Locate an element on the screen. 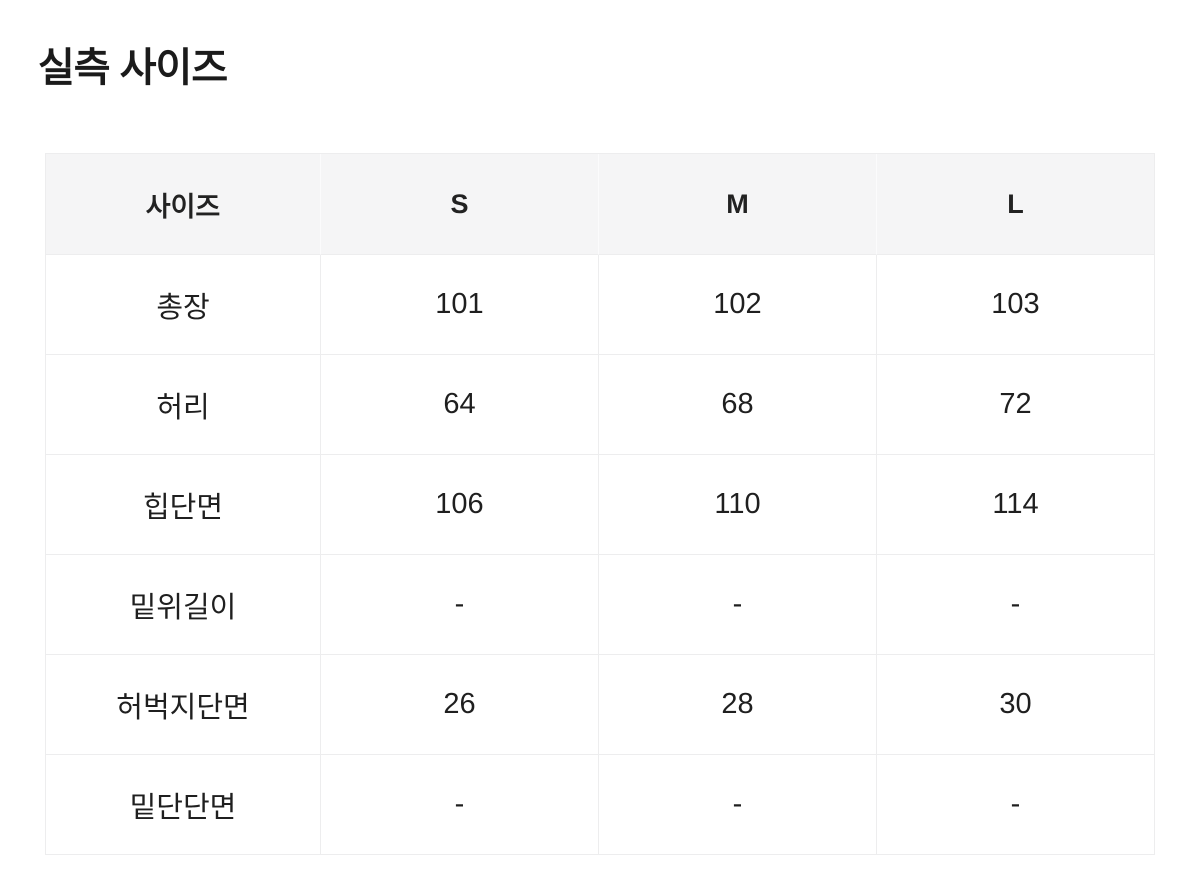  cell-value: 103 is located at coordinates (1016, 305).